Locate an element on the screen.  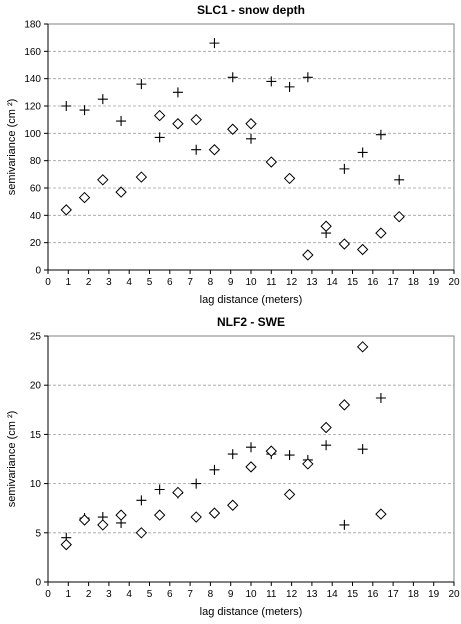
x-axis-title: lag distance (meters) is located at coordinates (251, 612).